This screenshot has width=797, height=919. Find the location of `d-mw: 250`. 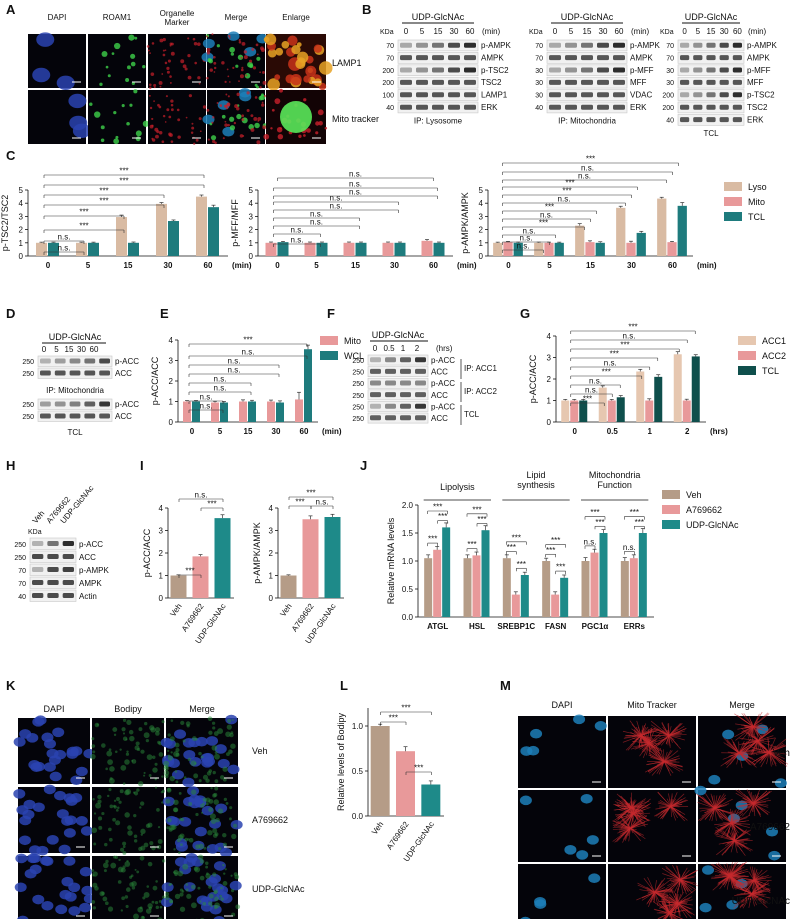

d-mw: 250 is located at coordinates (28, 417).